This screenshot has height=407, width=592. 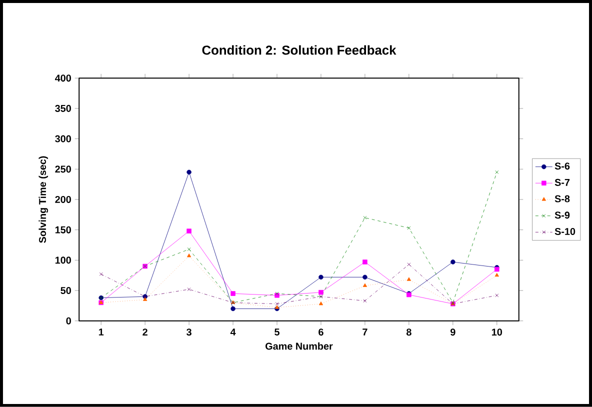 I want to click on y-tick-label: 150, so click(x=63, y=230).